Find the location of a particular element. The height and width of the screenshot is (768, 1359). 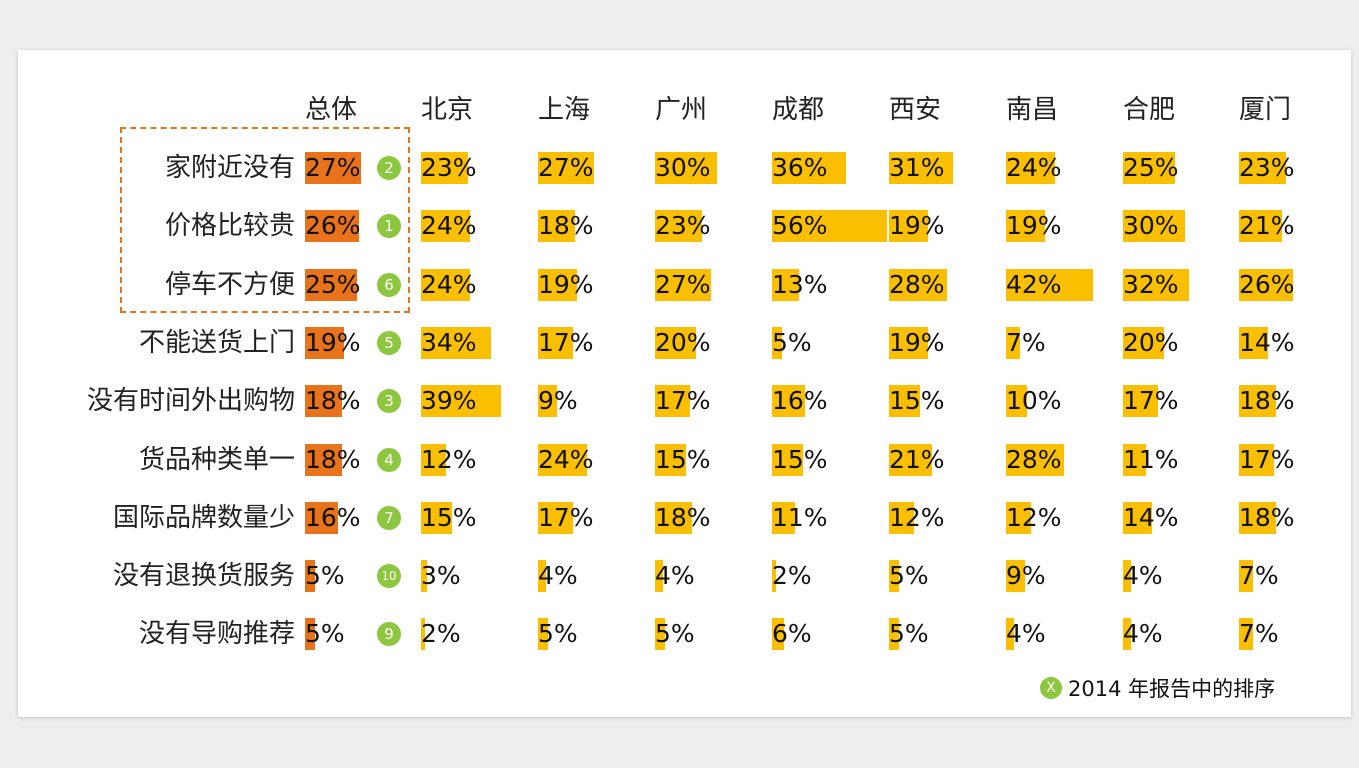

row-label: 没有退换货服务 is located at coordinates (203, 576).